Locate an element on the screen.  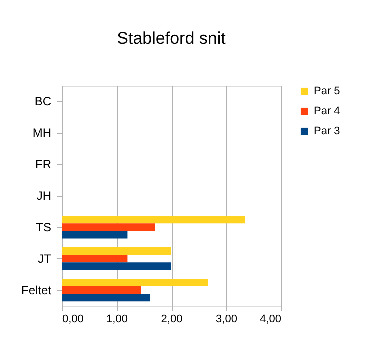
y-tick-label: BC is located at coordinates (43, 101).